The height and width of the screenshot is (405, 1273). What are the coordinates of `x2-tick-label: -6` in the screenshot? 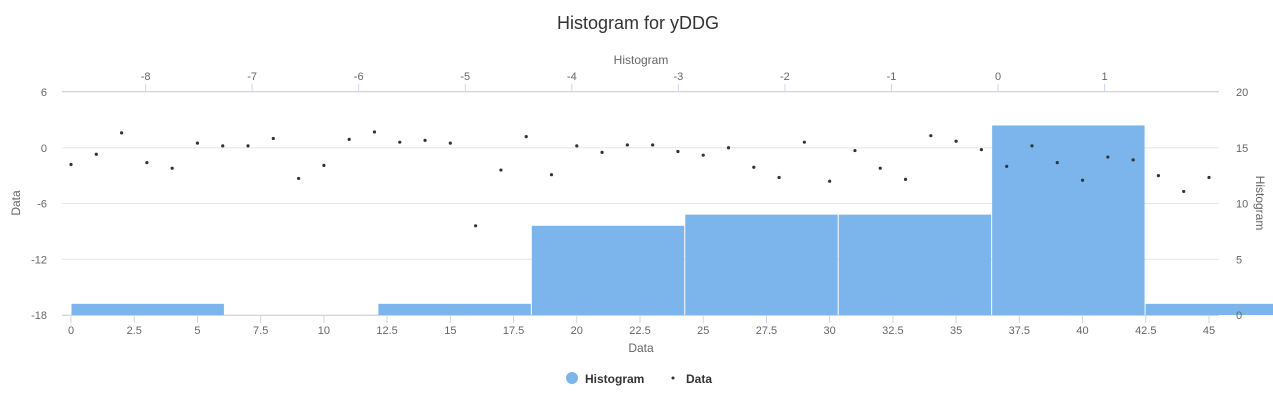 It's located at (359, 77).